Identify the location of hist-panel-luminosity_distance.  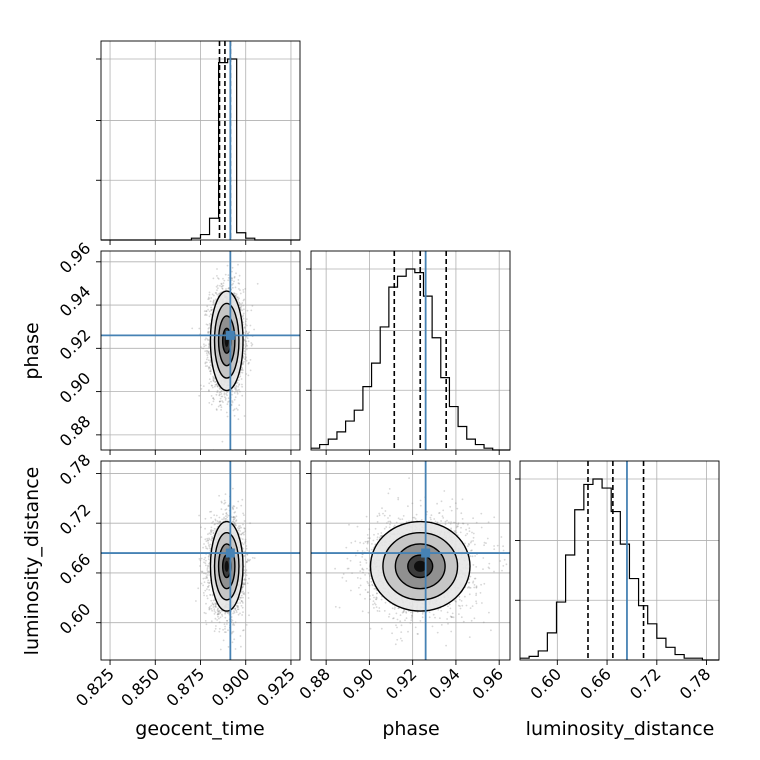
(617, 562).